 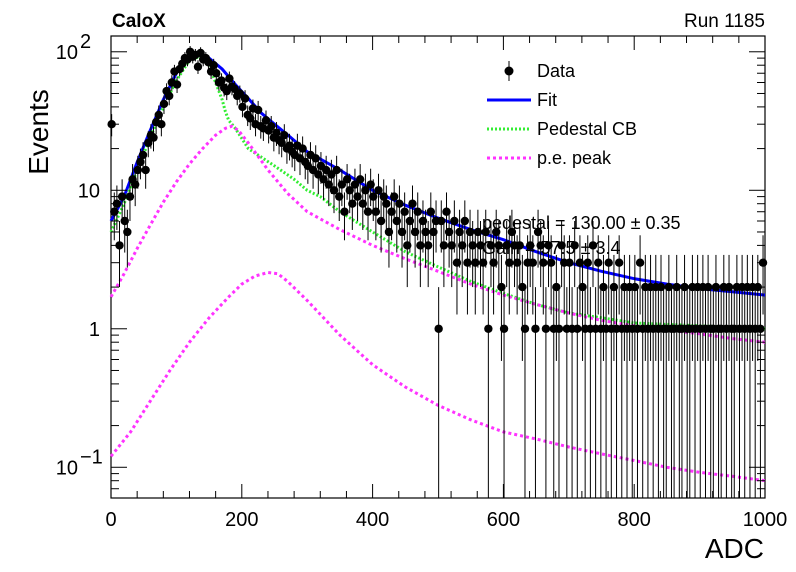 I want to click on y-tick-label: 10, so click(x=67, y=468).